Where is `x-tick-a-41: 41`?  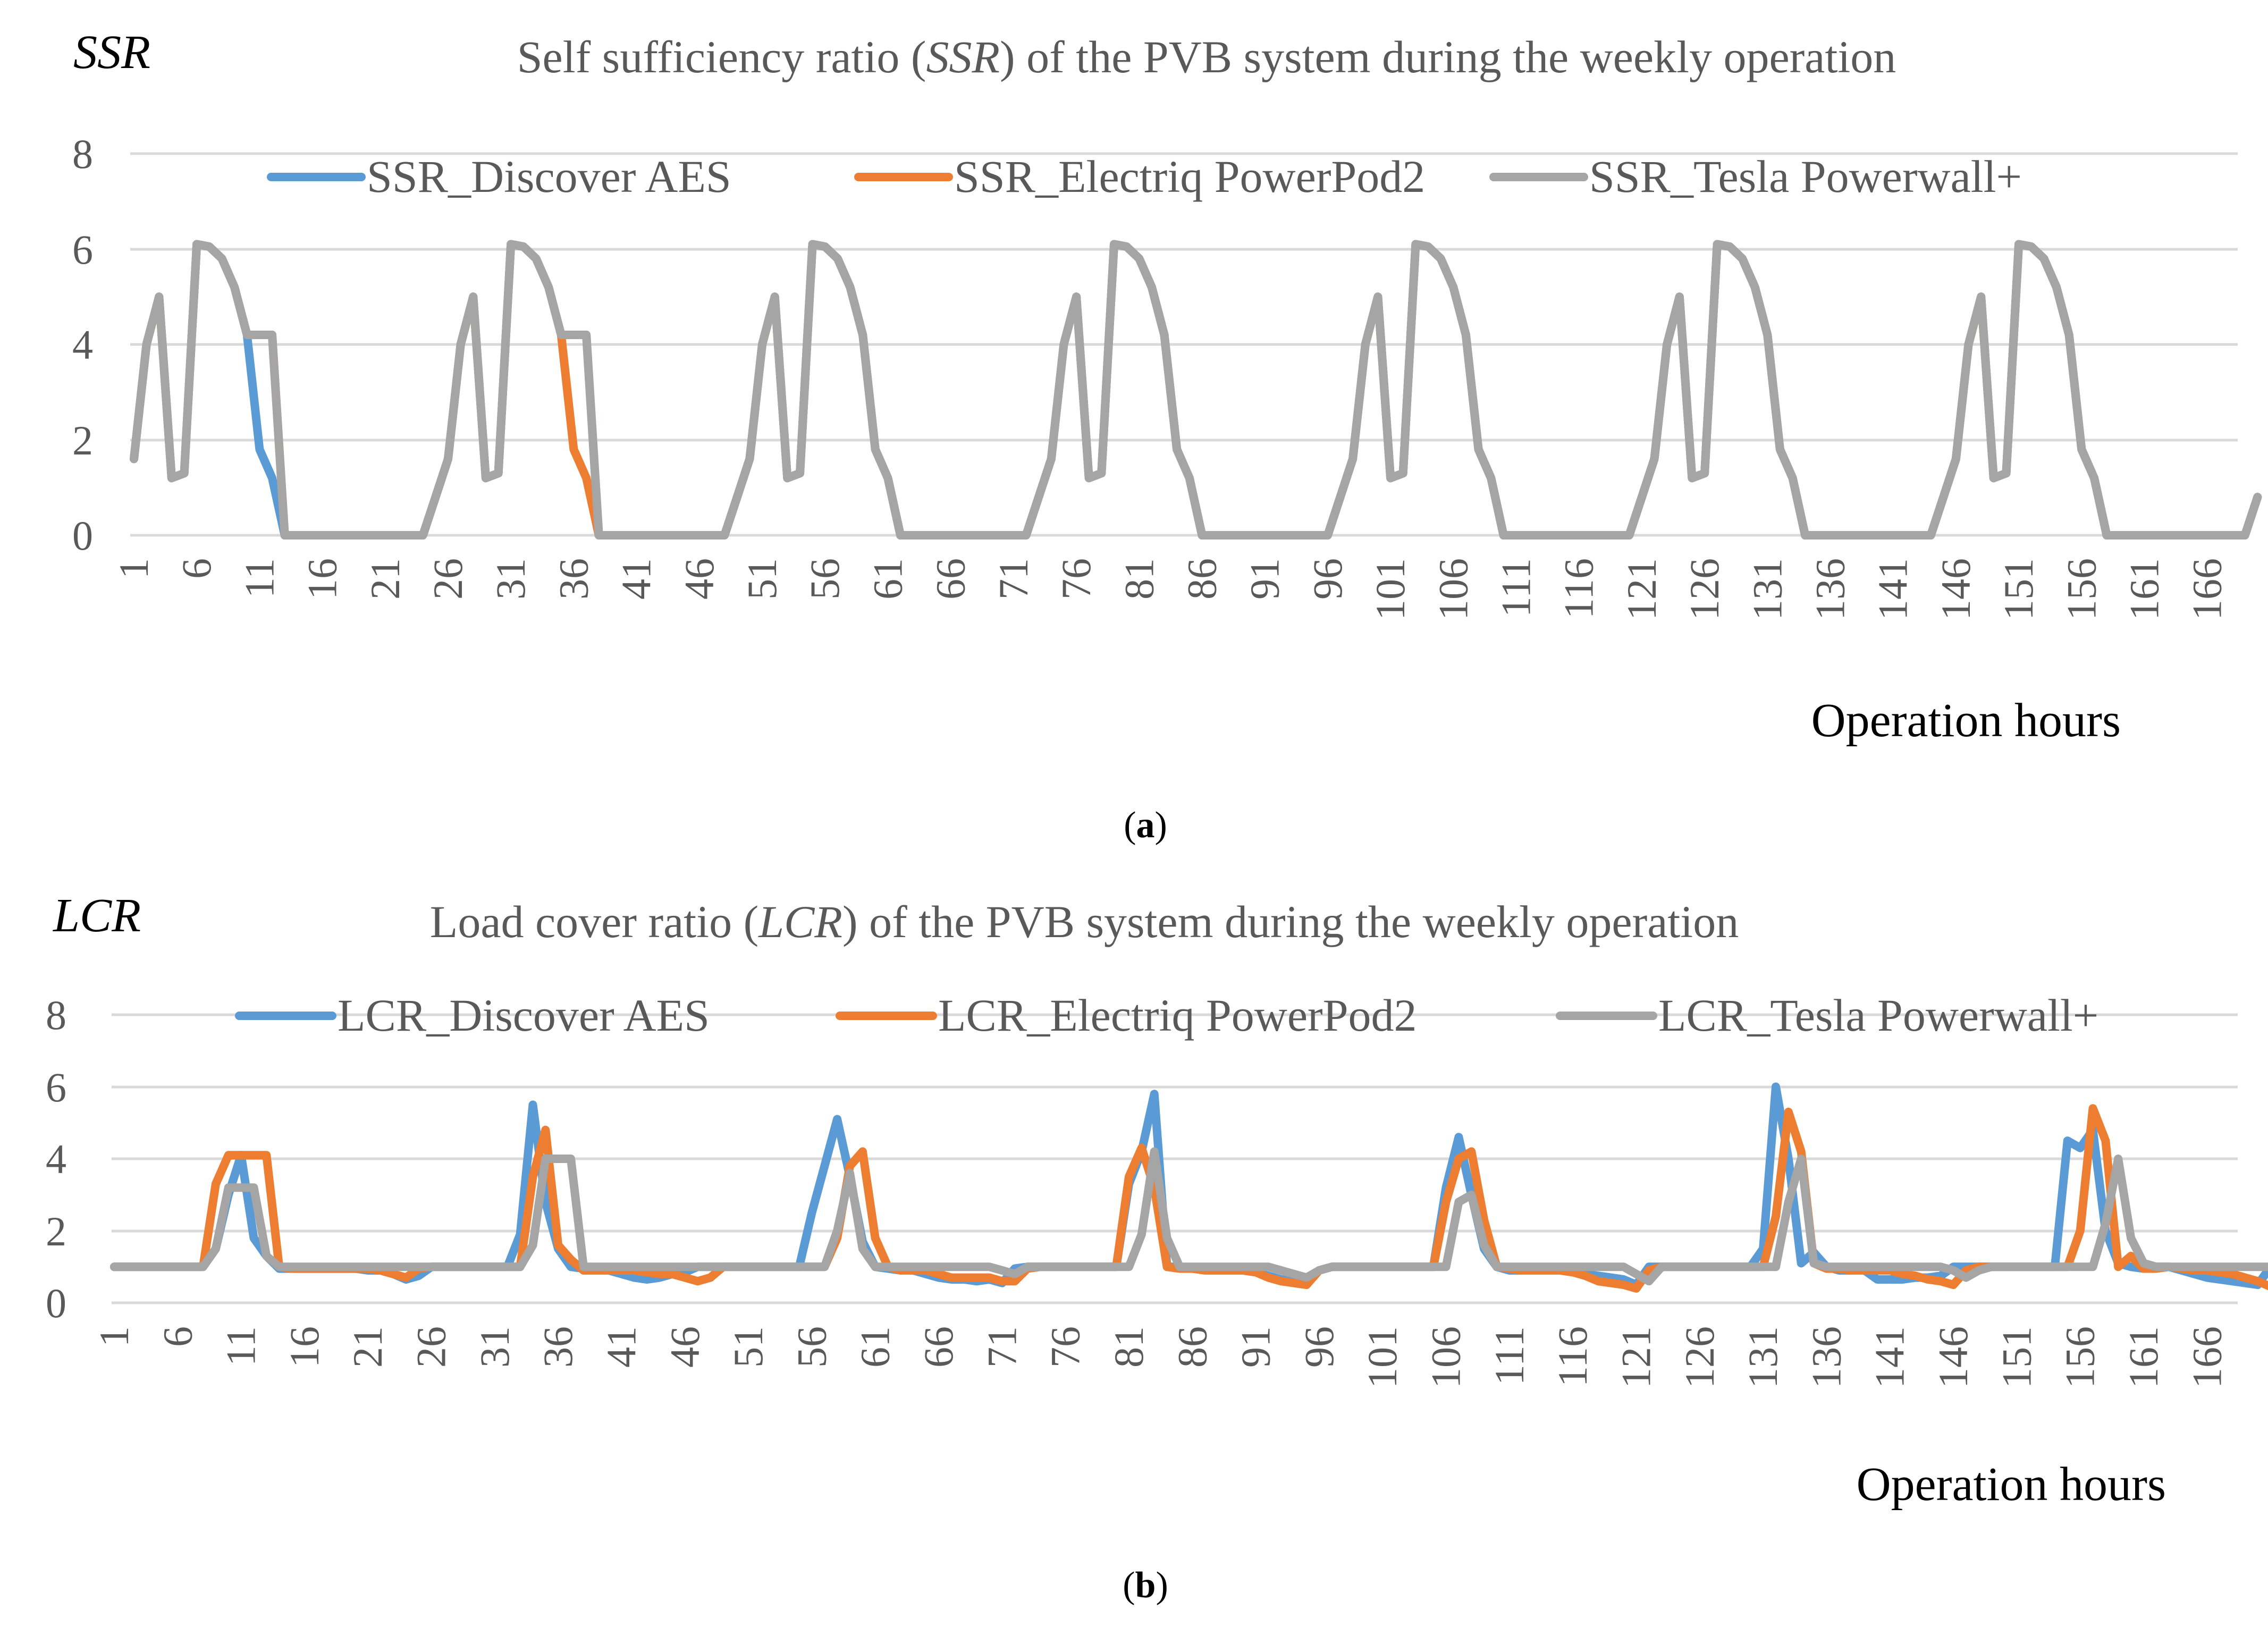 x-tick-a-41: 41 is located at coordinates (636, 579).